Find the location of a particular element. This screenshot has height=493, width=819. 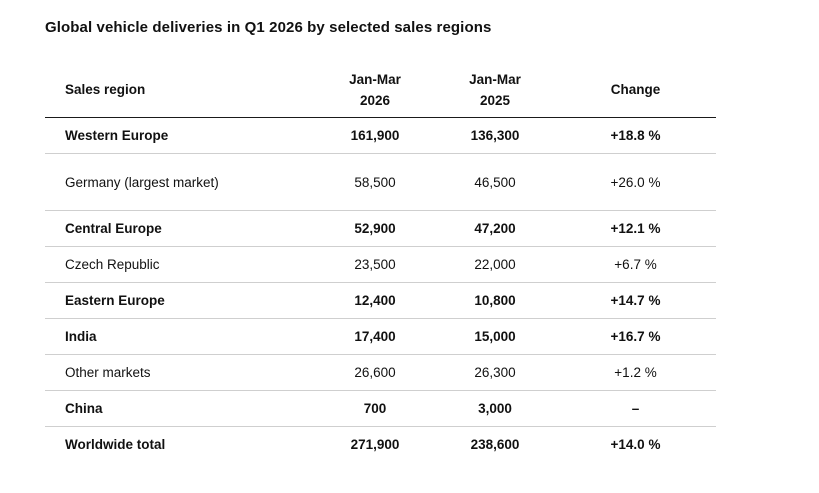

cell-change: +14.0 % is located at coordinates (635, 443).